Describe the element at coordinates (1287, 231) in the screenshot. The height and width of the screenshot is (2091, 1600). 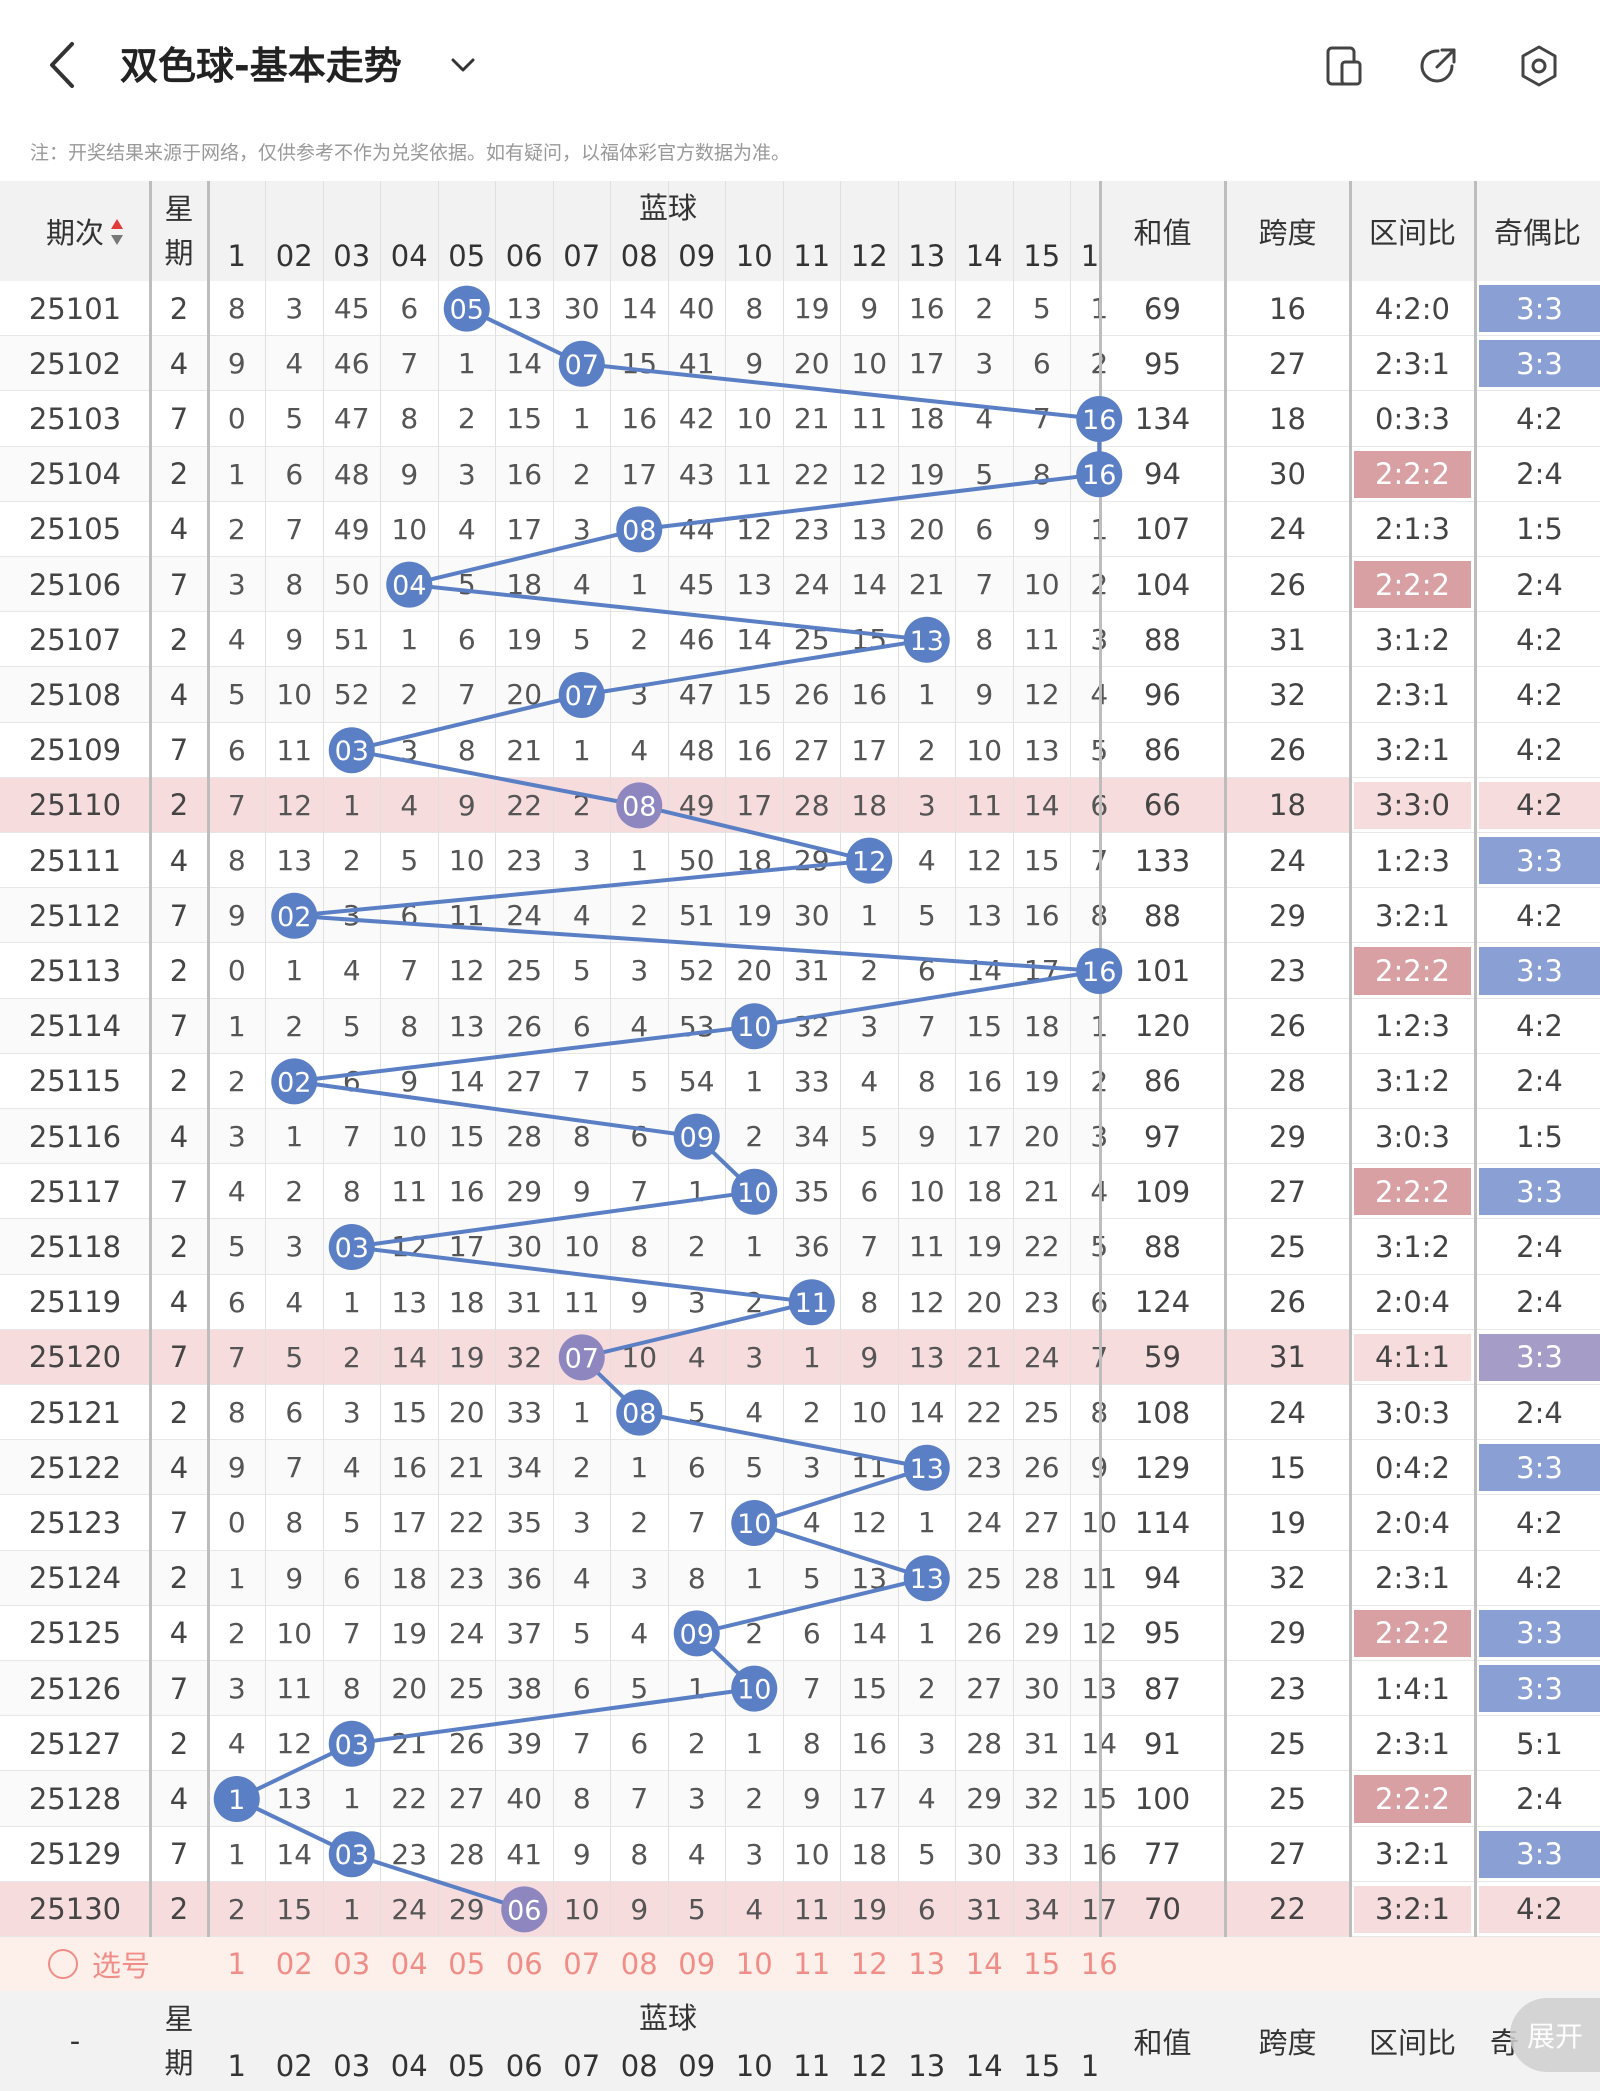
I see `span-header: 跨度` at that location.